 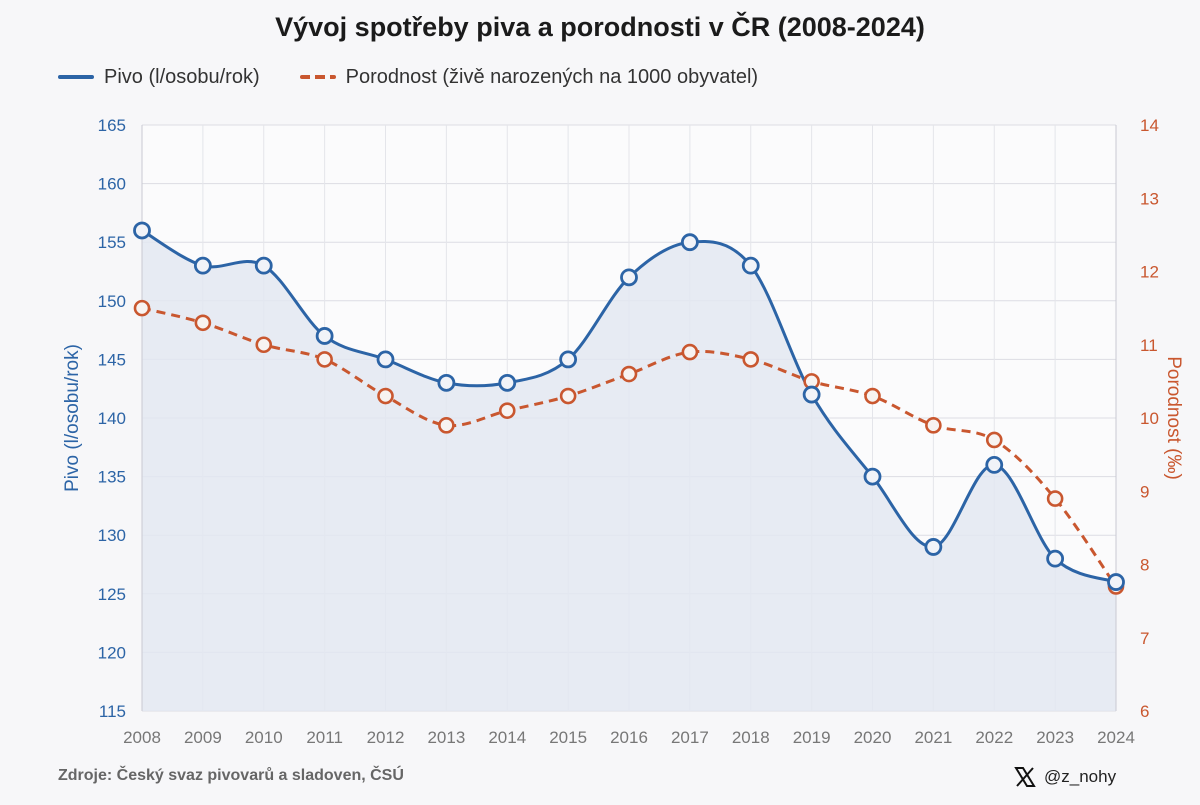 What do you see at coordinates (72, 418) in the screenshot?
I see `y-axis-title-left: Pivo (l/osobu/rok)` at bounding box center [72, 418].